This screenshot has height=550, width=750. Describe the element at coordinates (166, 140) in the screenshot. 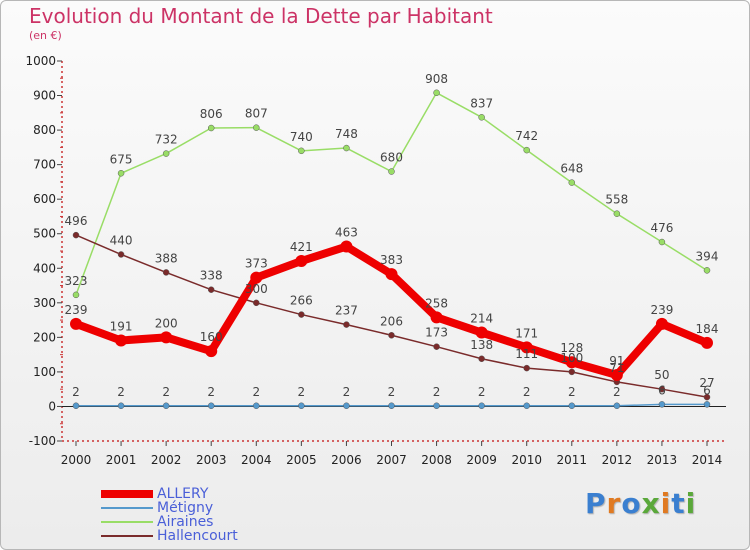

I see `data-label-airaines: 732` at that location.